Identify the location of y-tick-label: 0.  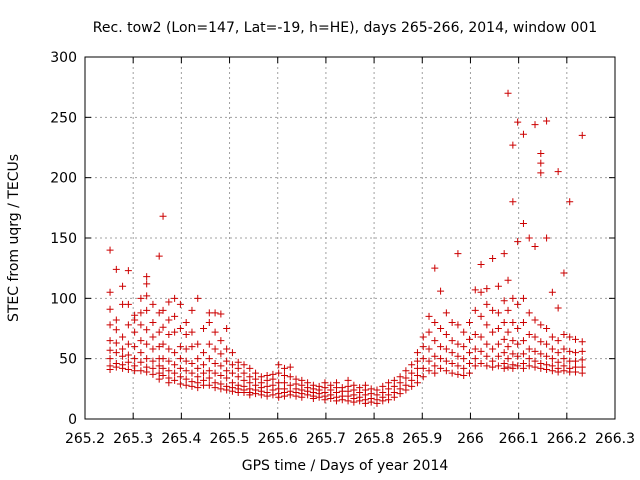
(72, 420).